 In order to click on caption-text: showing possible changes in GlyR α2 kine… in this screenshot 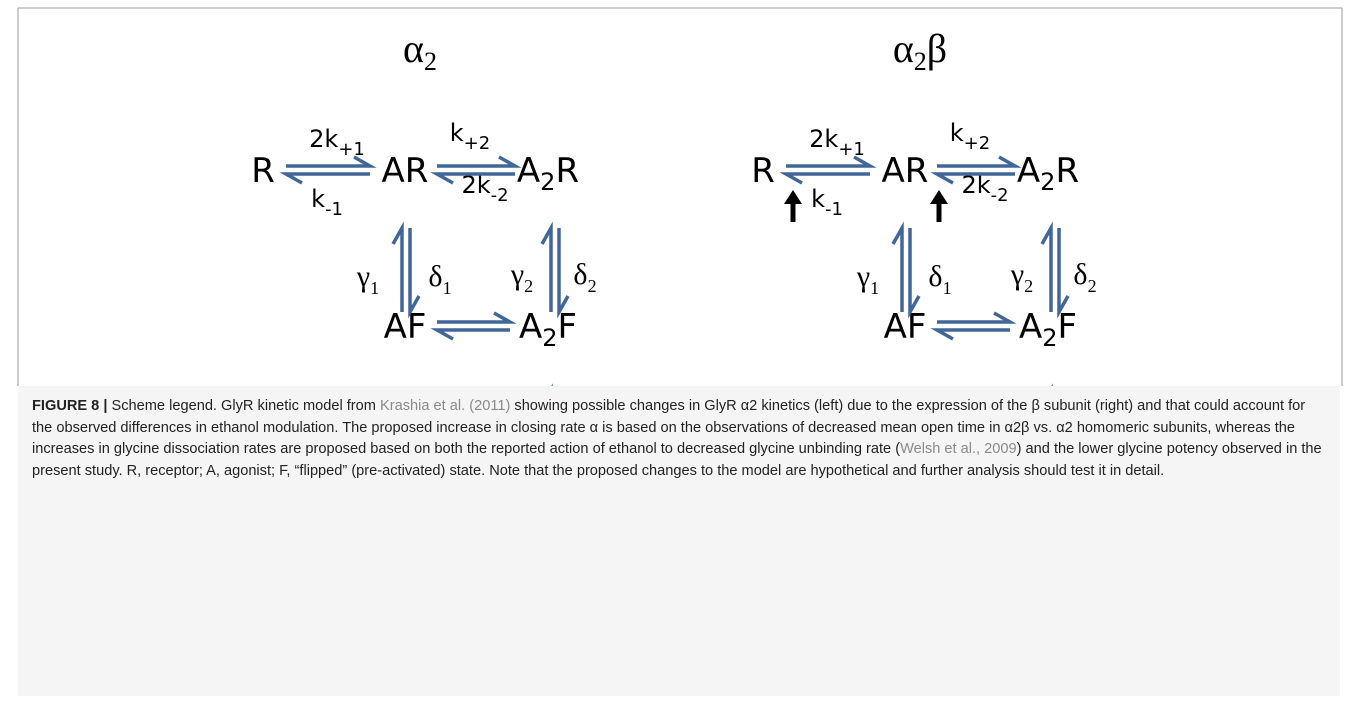, I will do `click(669, 428)`.